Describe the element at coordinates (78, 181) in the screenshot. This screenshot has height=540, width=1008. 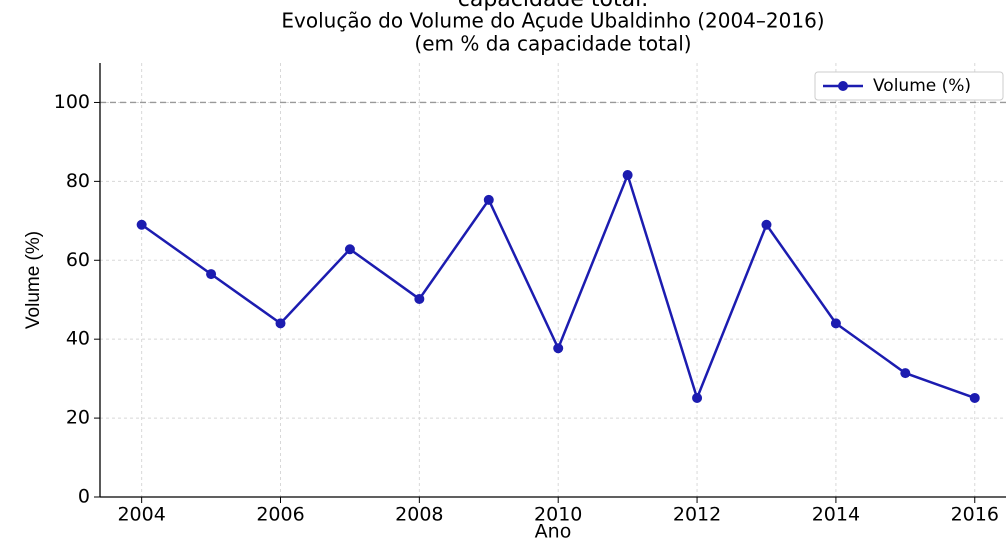
I see `y-tick-label: 80` at that location.